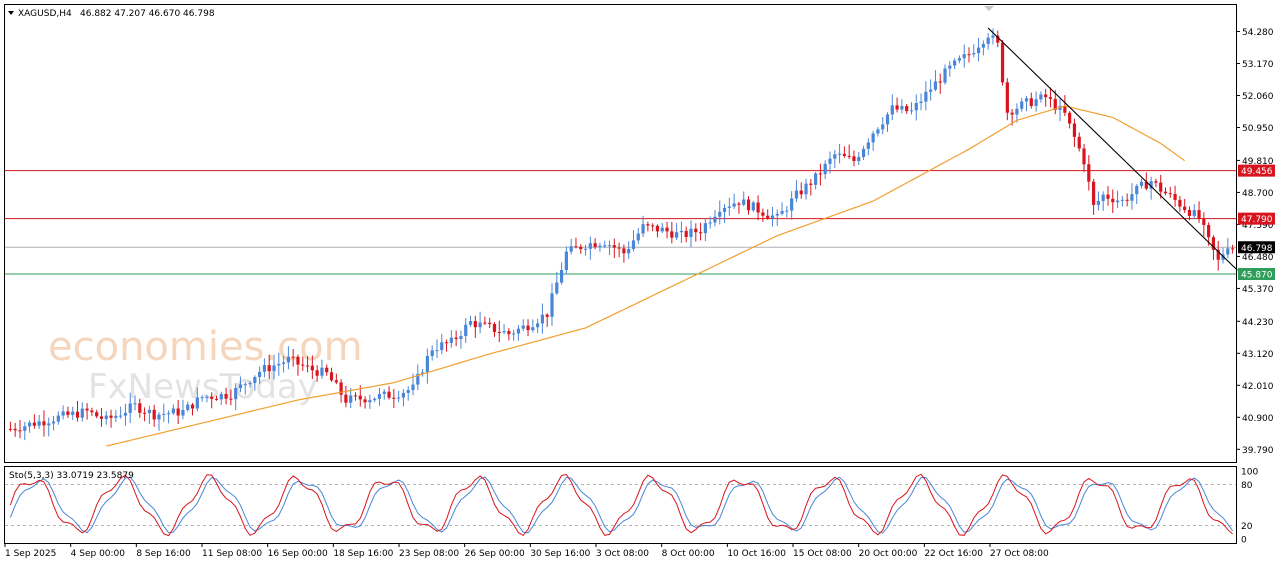  What do you see at coordinates (1258, 226) in the screenshot?
I see `price-tick-label: 47.590` at bounding box center [1258, 226].